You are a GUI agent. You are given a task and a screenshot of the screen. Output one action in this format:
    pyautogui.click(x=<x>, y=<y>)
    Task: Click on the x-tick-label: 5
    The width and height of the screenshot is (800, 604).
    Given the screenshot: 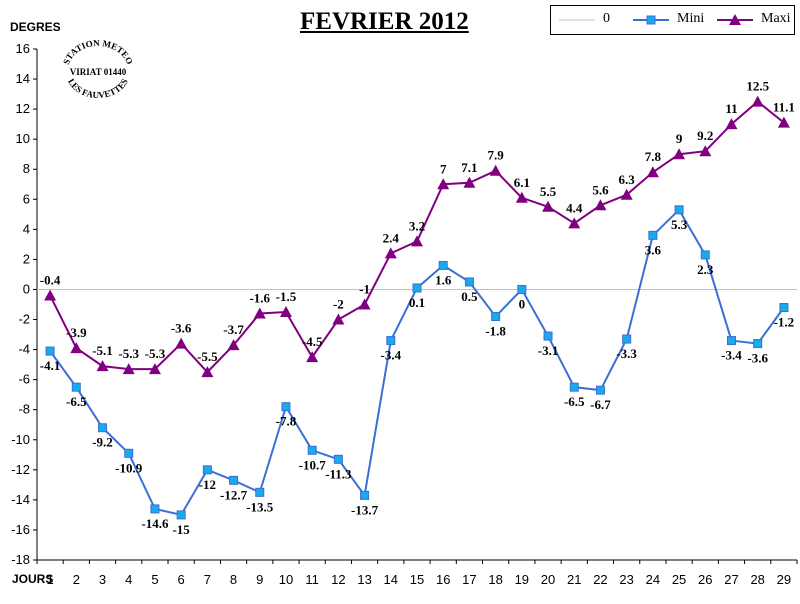 What is the action you would take?
    pyautogui.click(x=154, y=579)
    